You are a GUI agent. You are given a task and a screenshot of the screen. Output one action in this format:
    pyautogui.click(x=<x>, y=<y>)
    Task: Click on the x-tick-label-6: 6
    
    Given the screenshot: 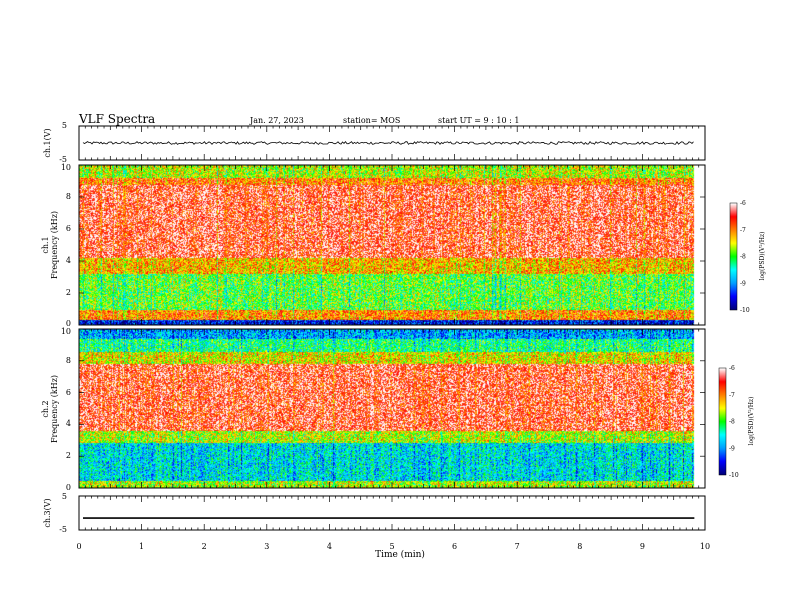 What is the action you would take?
    pyautogui.click(x=454, y=546)
    